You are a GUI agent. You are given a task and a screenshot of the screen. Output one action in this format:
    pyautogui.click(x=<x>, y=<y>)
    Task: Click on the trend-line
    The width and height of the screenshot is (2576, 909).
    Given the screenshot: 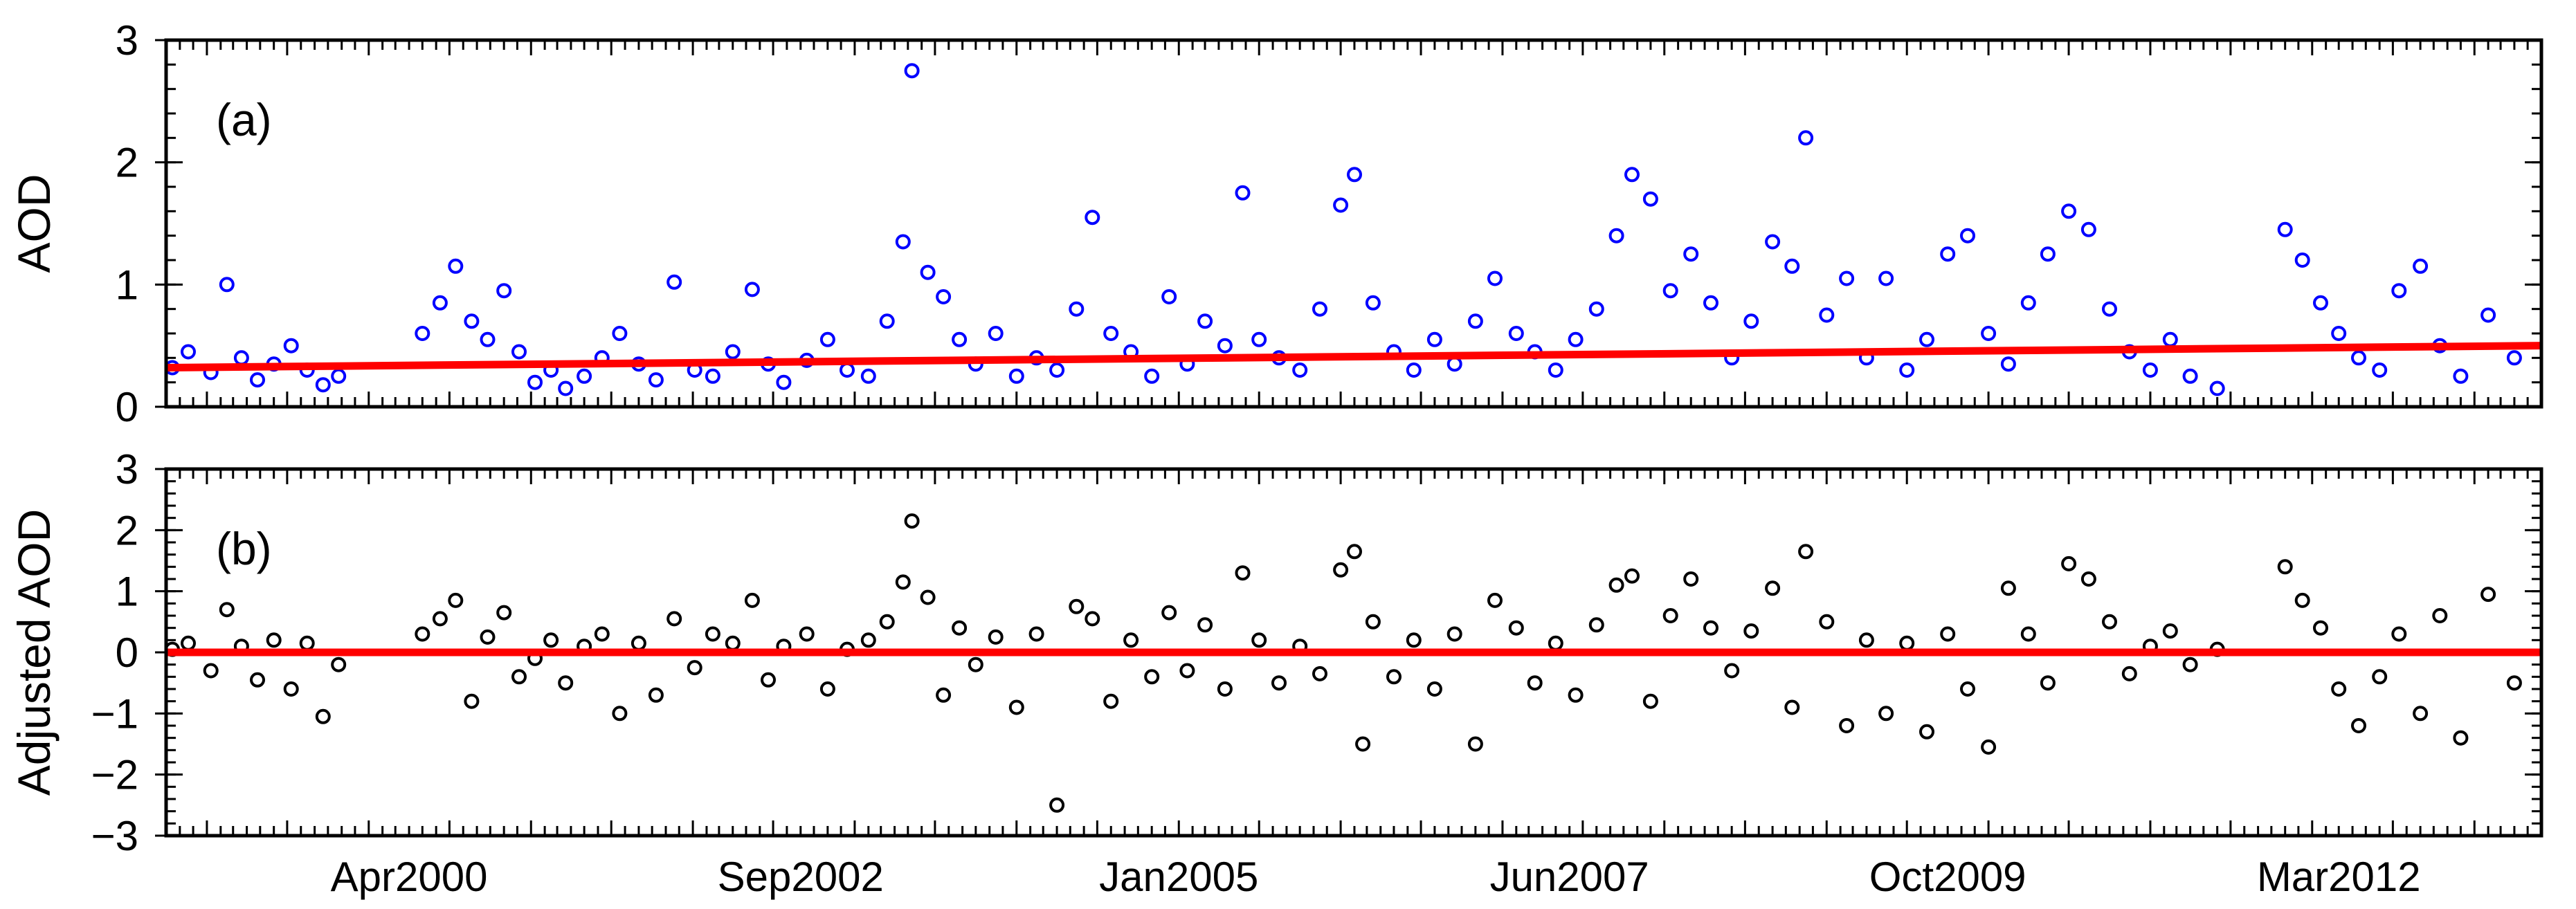 What is the action you would take?
    pyautogui.click(x=1353, y=356)
    